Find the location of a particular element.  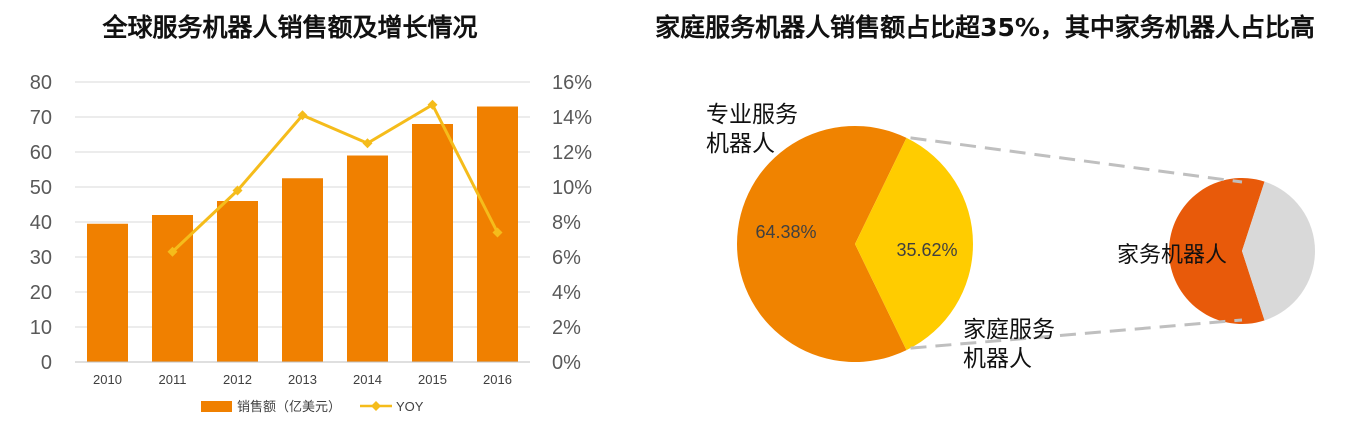

y-tick-label: 70 is located at coordinates (41, 118).